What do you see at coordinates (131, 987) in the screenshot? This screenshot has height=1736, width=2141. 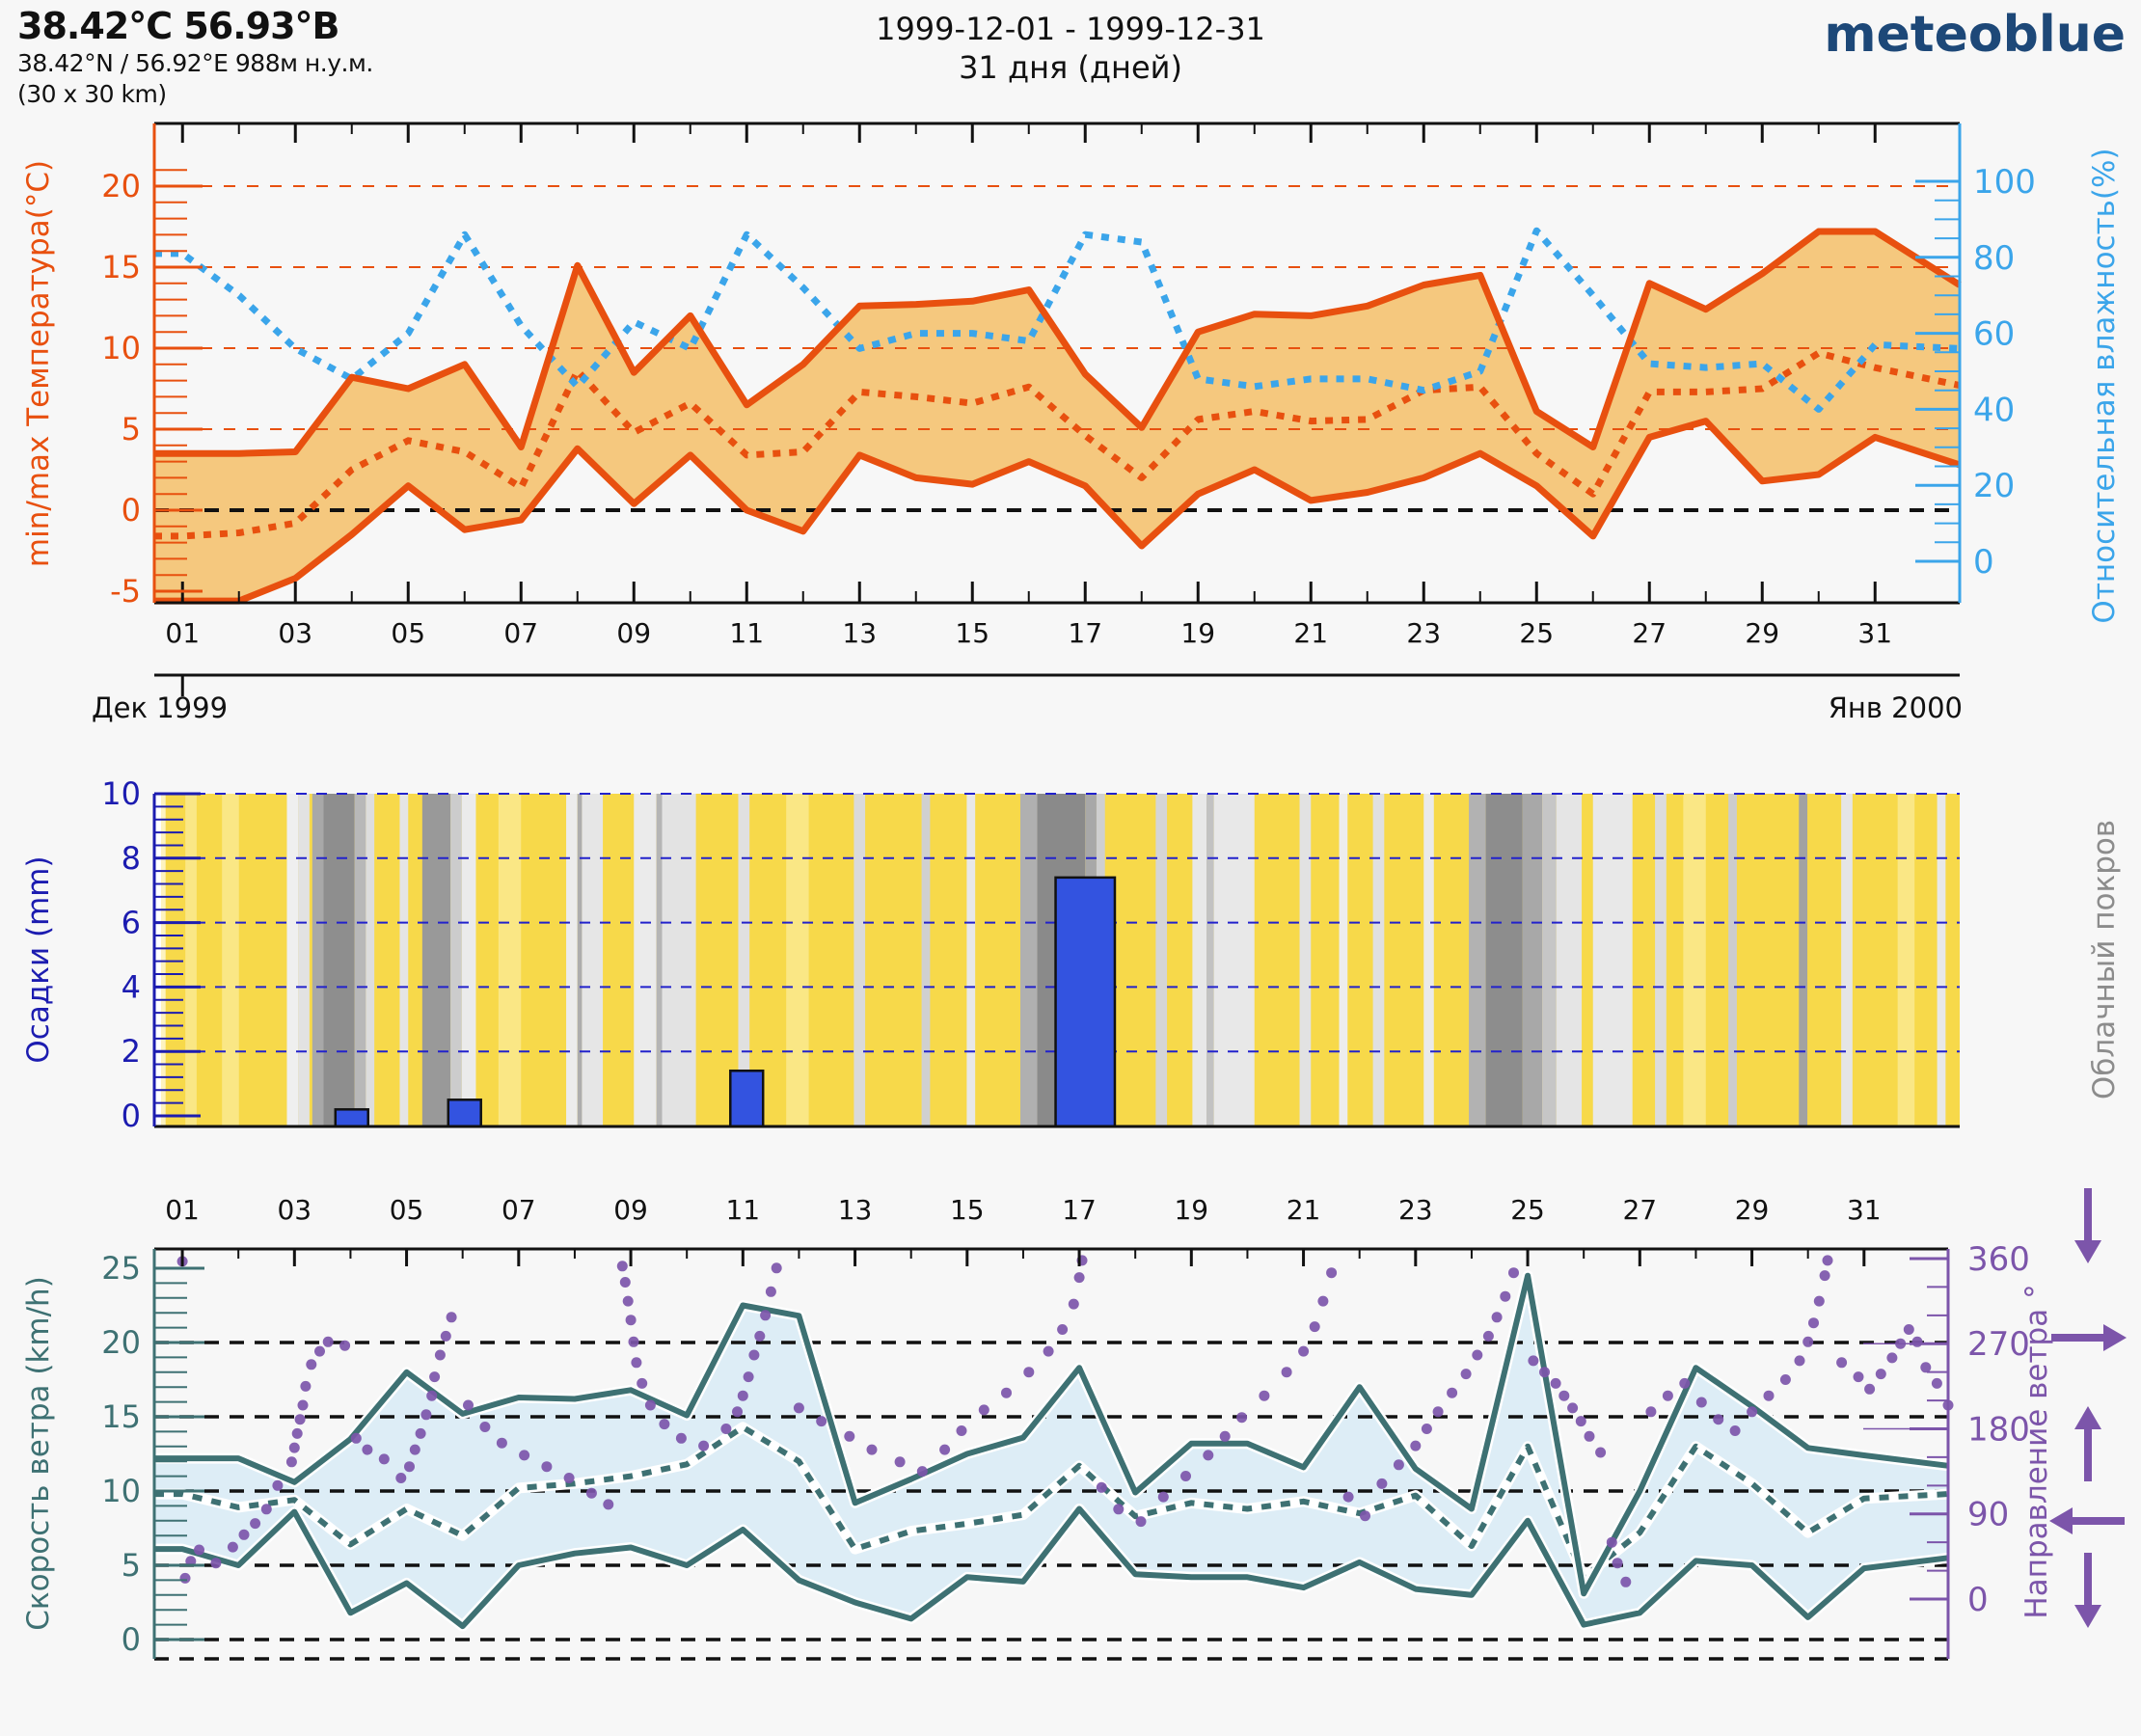 I see `tick-label: 4` at bounding box center [131, 987].